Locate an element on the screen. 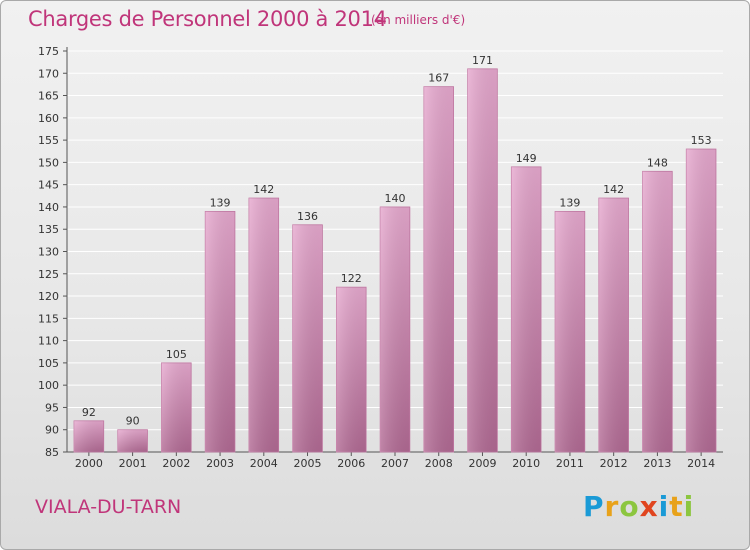 The width and height of the screenshot is (750, 550). y-tick-label: 100 is located at coordinates (48, 385).